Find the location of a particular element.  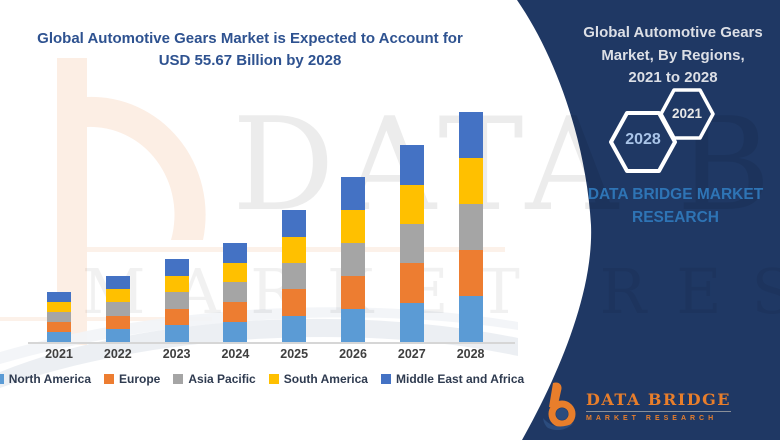

legend-label: North America is located at coordinates (50, 379).